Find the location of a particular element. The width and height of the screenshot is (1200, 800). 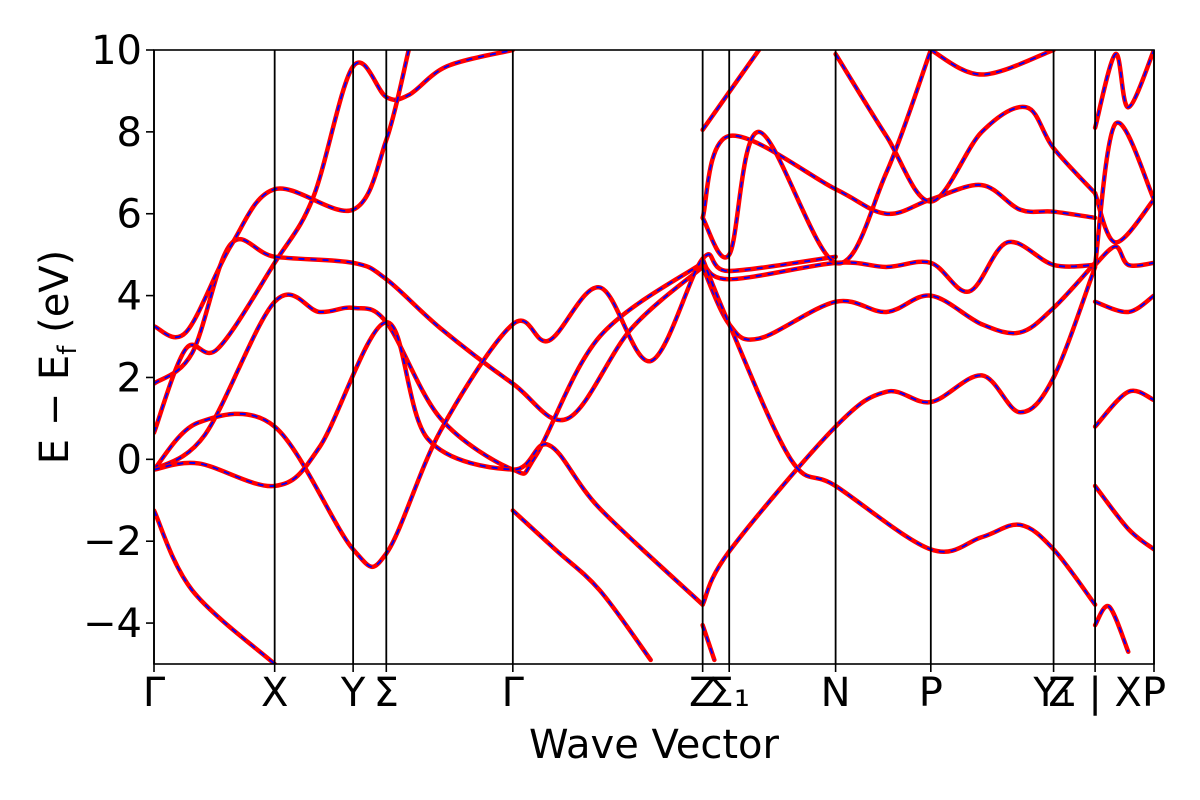

y-tick-label-6: 8 is located at coordinates (129, 133).